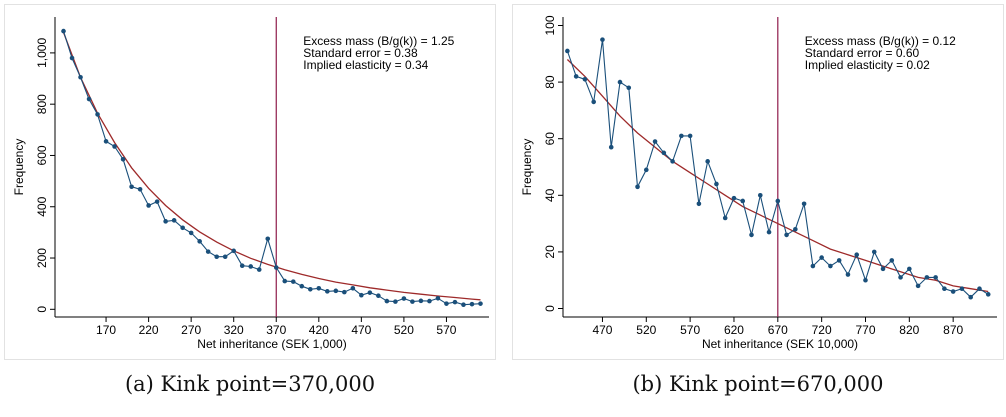 The height and width of the screenshot is (417, 1006). Describe the element at coordinates (780, 344) in the screenshot. I see `x-axis-title: Net inheritance (SEK 10,000)` at that location.